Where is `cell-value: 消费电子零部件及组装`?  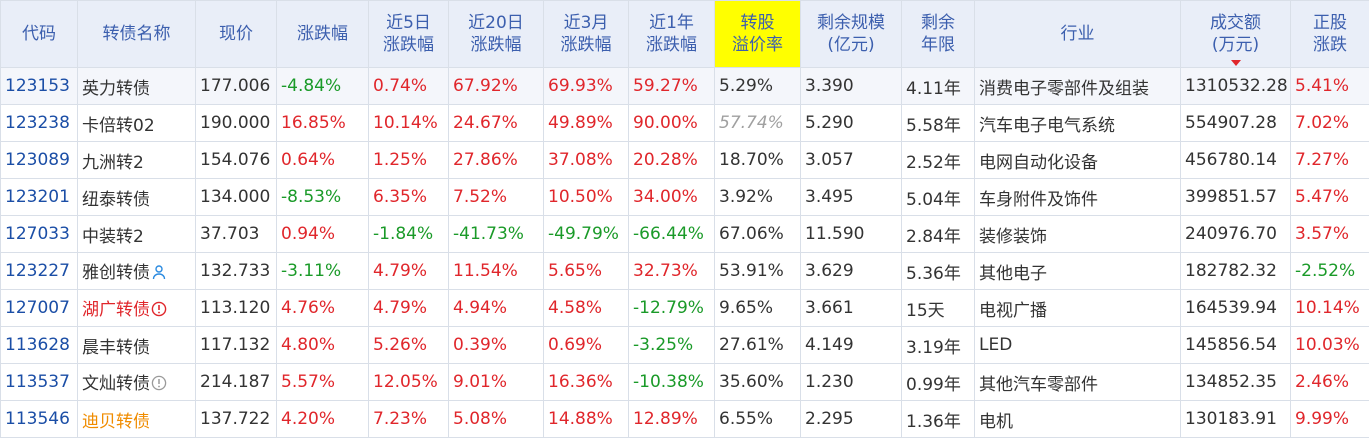 cell-value: 消费电子零部件及组装 is located at coordinates (1064, 88).